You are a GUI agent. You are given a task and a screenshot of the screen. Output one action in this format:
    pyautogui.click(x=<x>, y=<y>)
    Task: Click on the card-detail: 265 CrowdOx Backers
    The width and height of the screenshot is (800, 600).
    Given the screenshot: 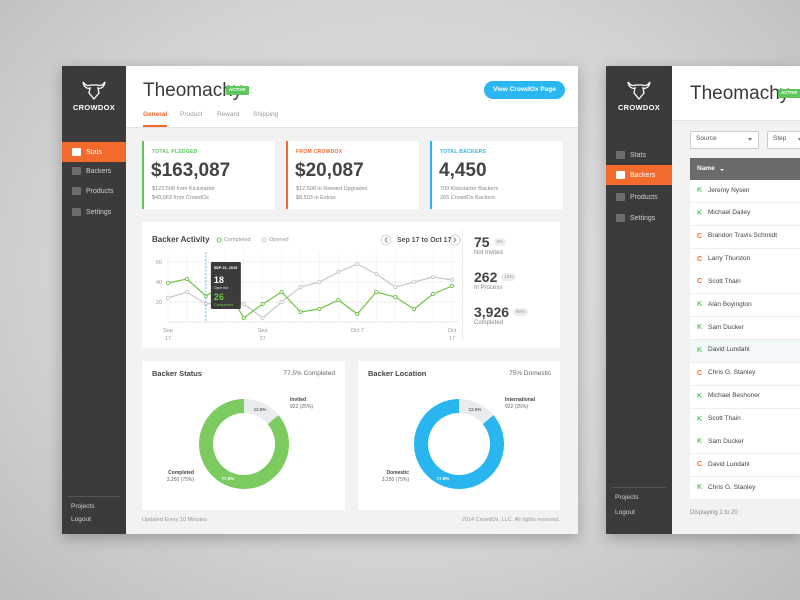 What is the action you would take?
    pyautogui.click(x=468, y=198)
    